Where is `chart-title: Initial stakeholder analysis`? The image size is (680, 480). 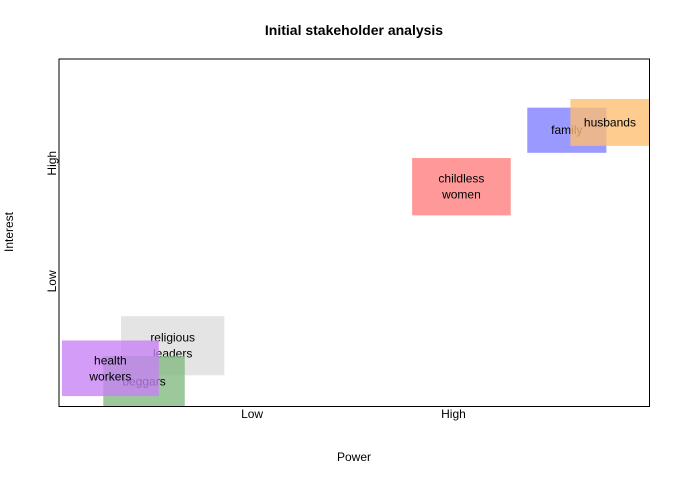 chart-title: Initial stakeholder analysis is located at coordinates (354, 30).